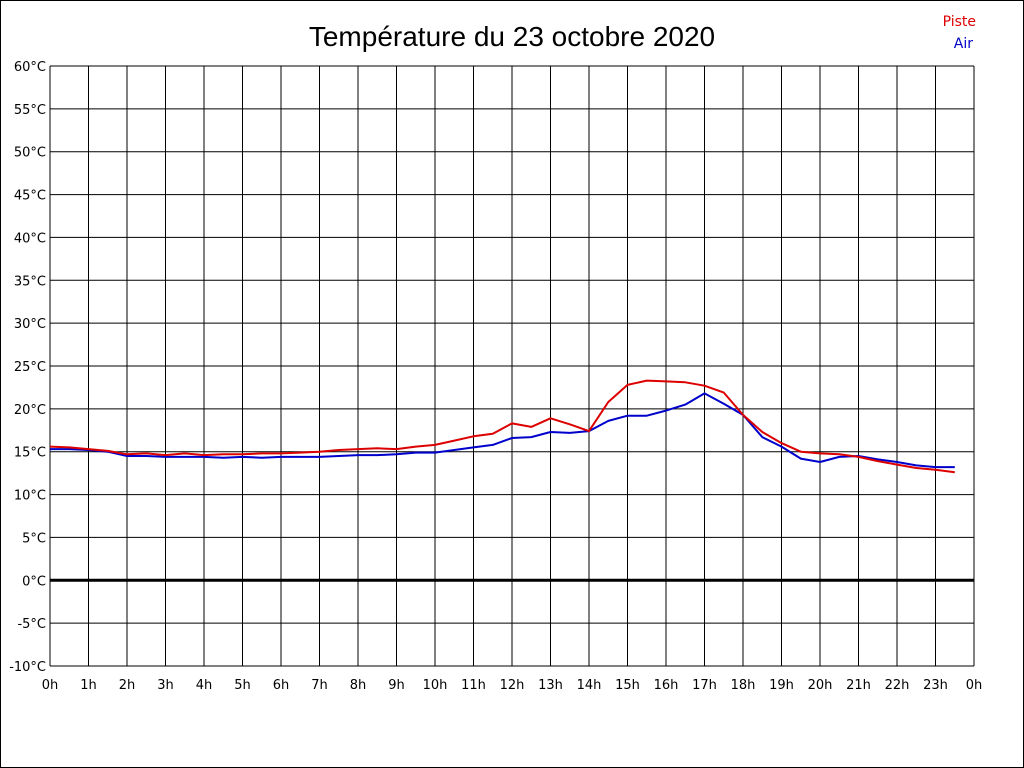  What do you see at coordinates (34, 581) in the screenshot?
I see `y-tick-label: 0°C` at bounding box center [34, 581].